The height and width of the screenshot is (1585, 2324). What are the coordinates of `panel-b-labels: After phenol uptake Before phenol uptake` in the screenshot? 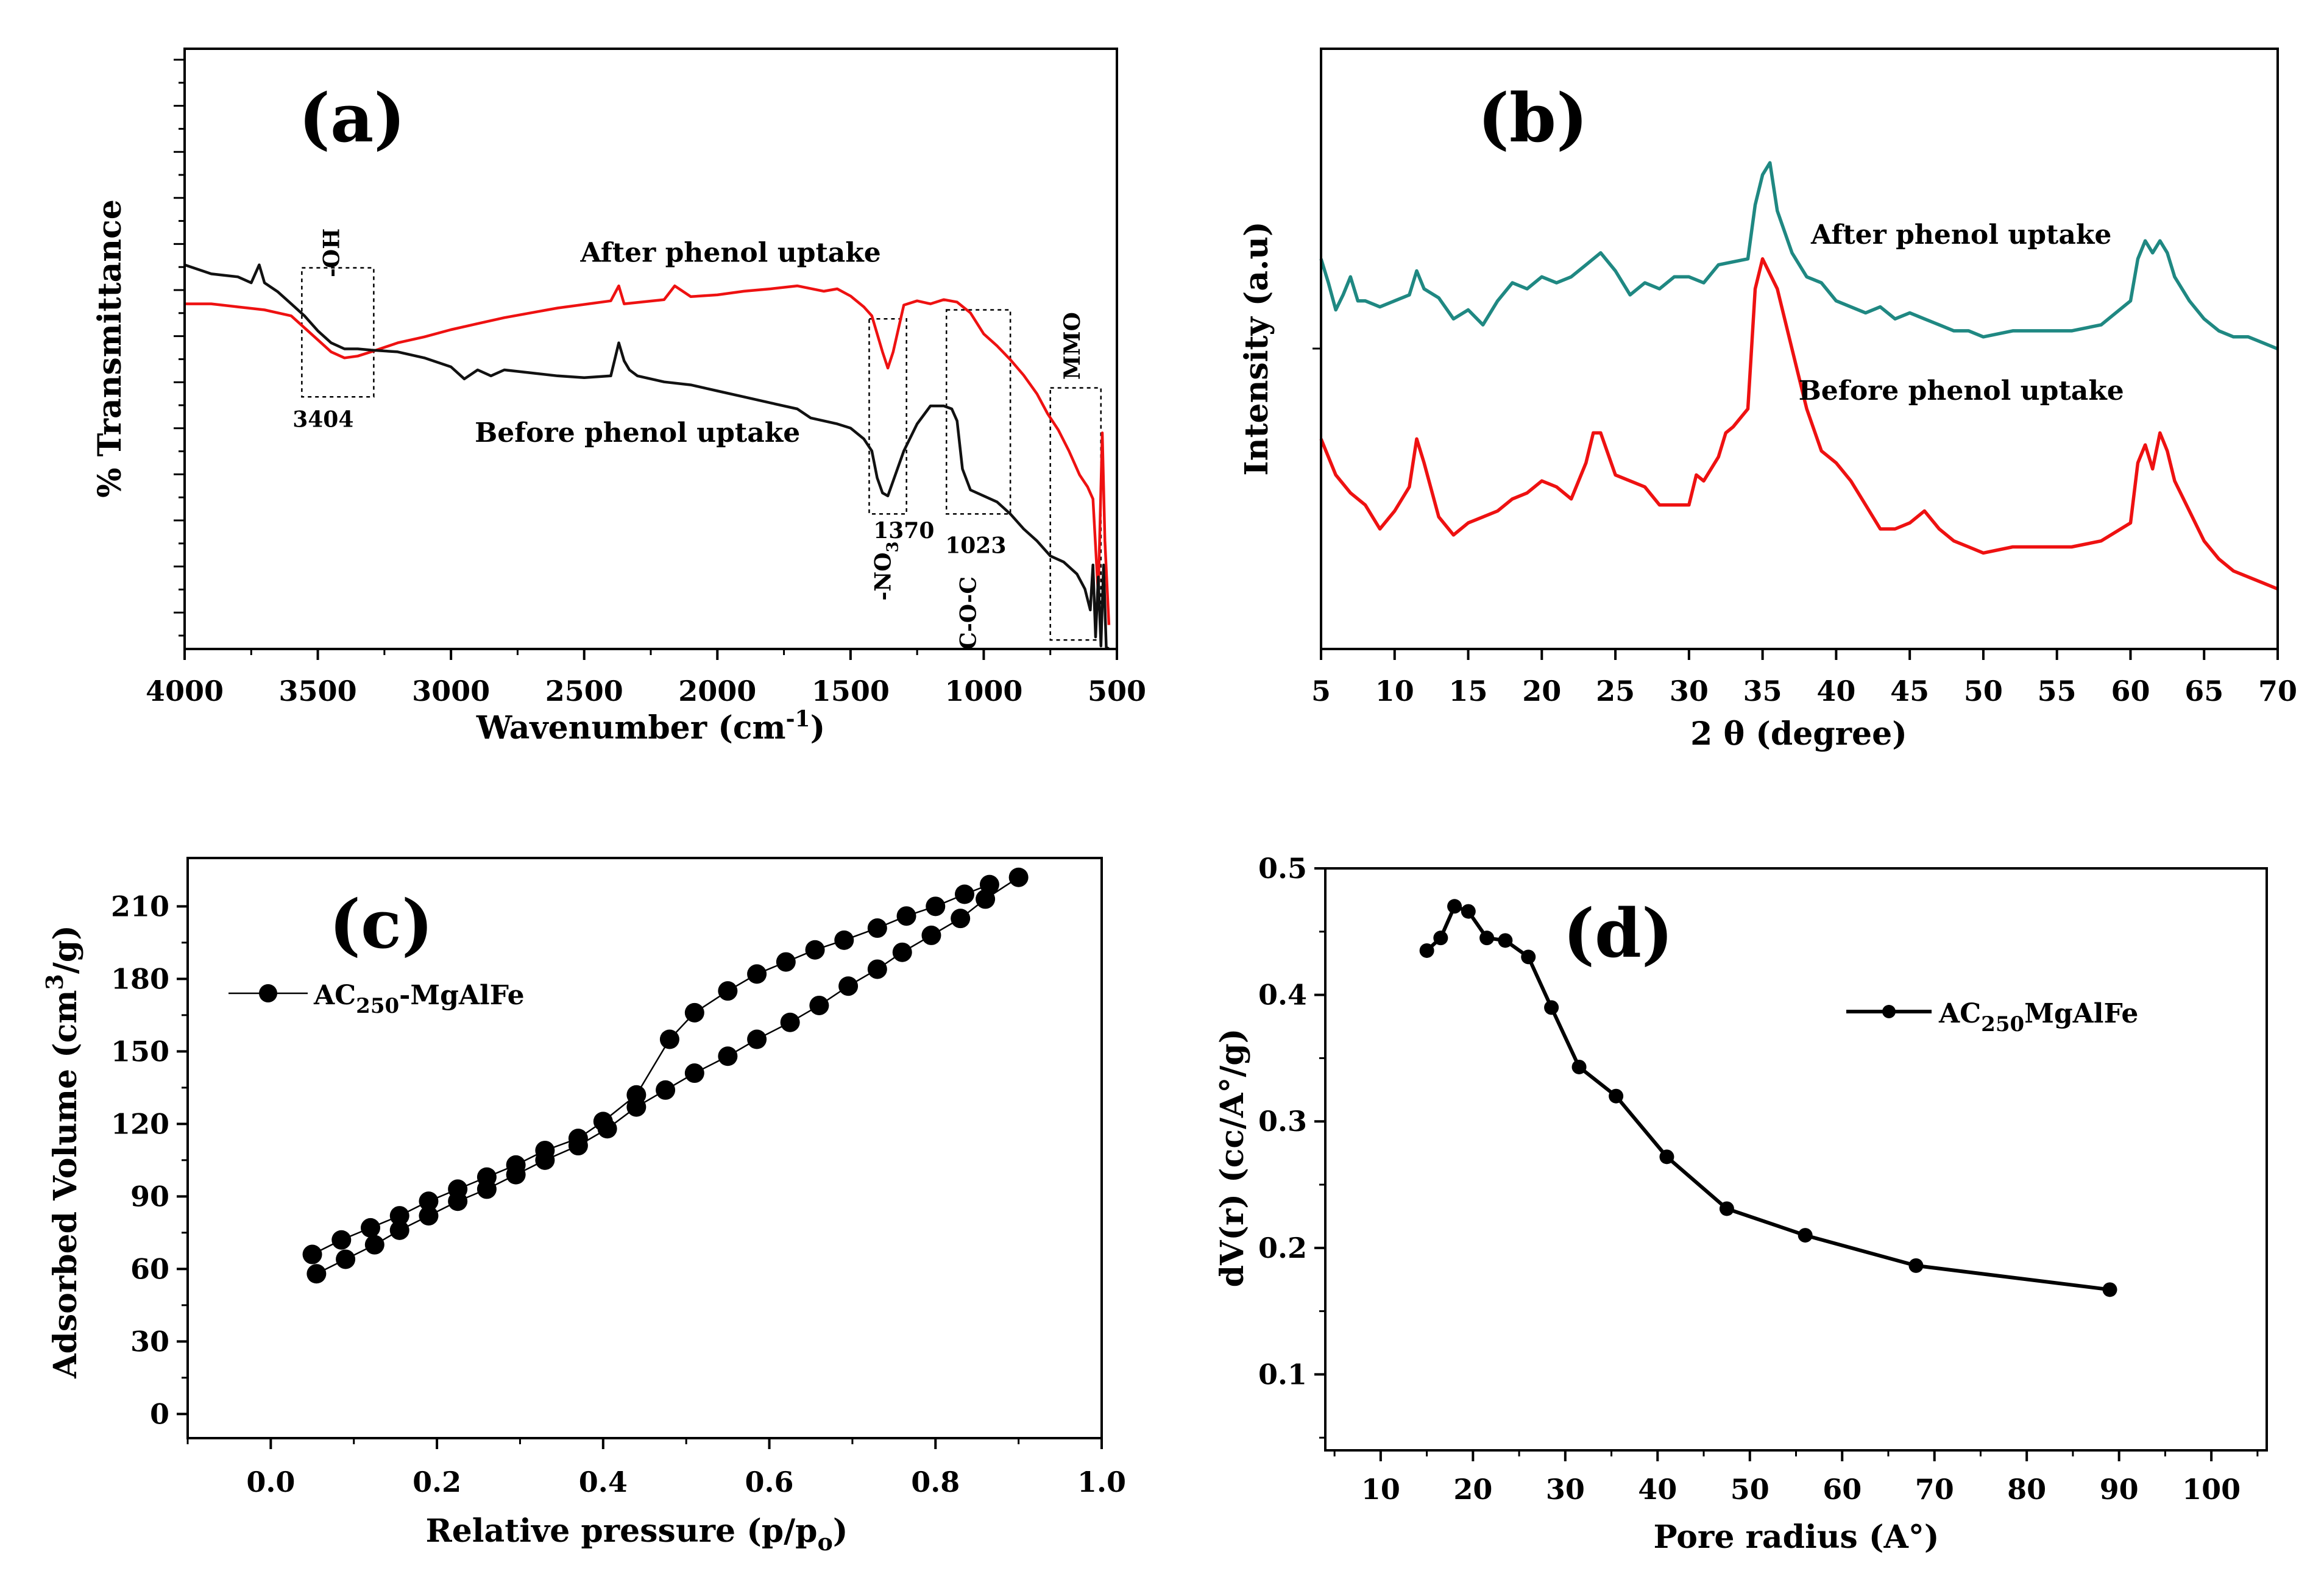 It's located at (1962, 312).